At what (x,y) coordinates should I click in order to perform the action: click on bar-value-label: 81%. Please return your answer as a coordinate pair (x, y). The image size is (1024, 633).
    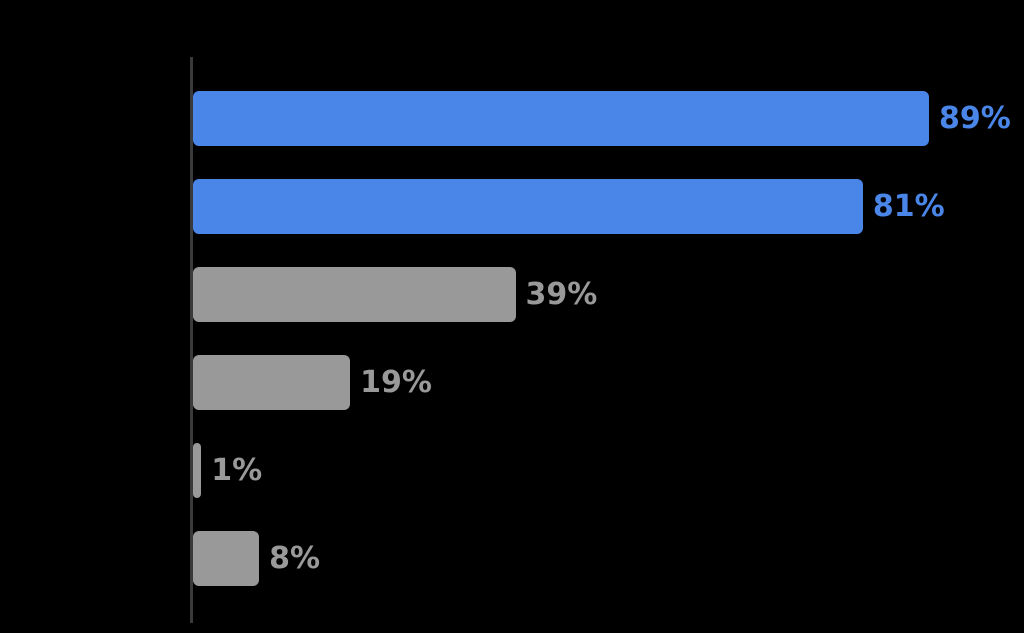
    Looking at the image, I should click on (908, 206).